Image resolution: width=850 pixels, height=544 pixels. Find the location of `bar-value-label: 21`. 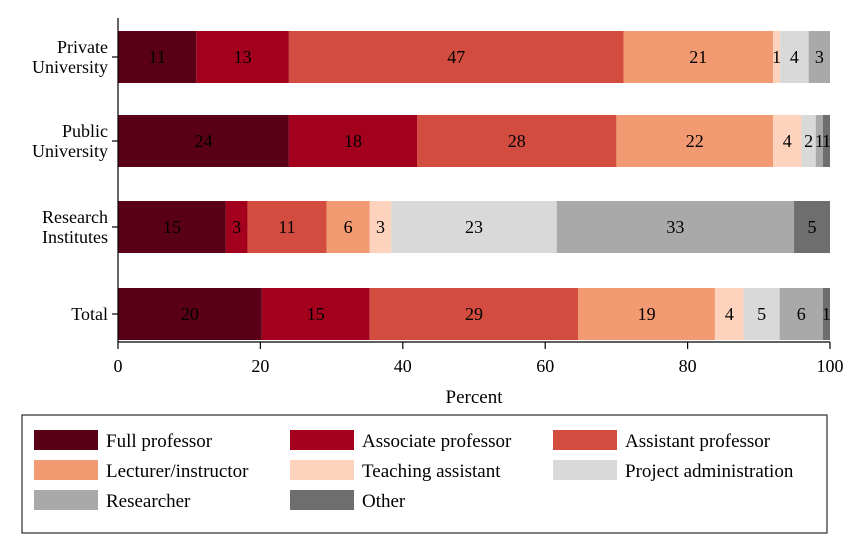

bar-value-label: 21 is located at coordinates (698, 57).